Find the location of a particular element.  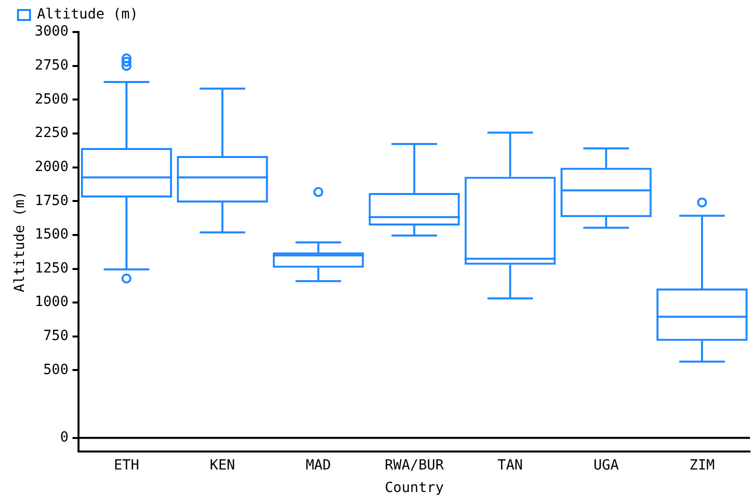

x-tick-label: MAD is located at coordinates (318, 465).